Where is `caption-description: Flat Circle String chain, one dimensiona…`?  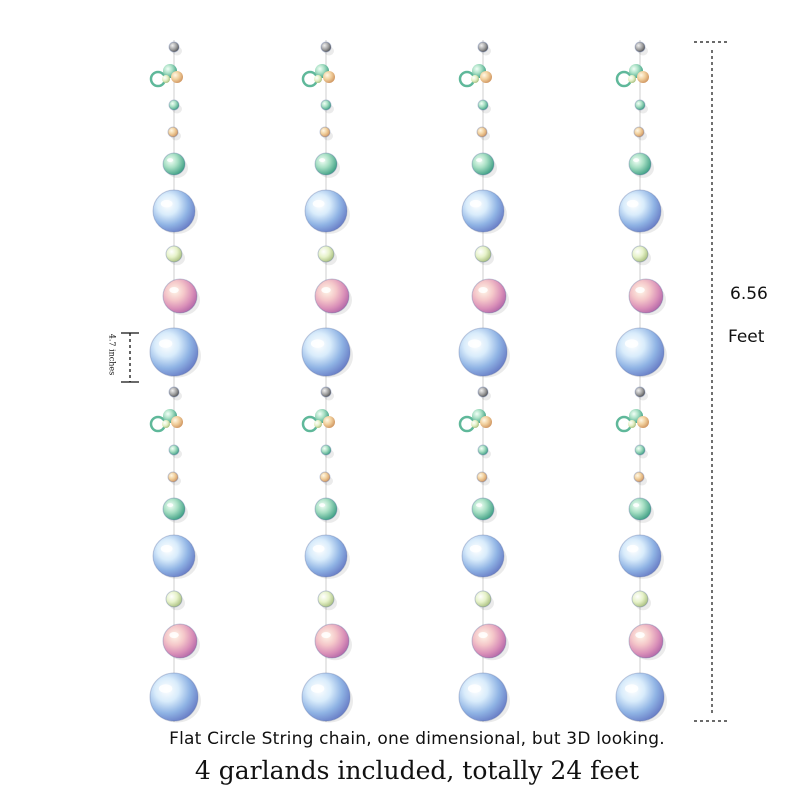 caption-description: Flat Circle String chain, one dimensiona… is located at coordinates (417, 739).